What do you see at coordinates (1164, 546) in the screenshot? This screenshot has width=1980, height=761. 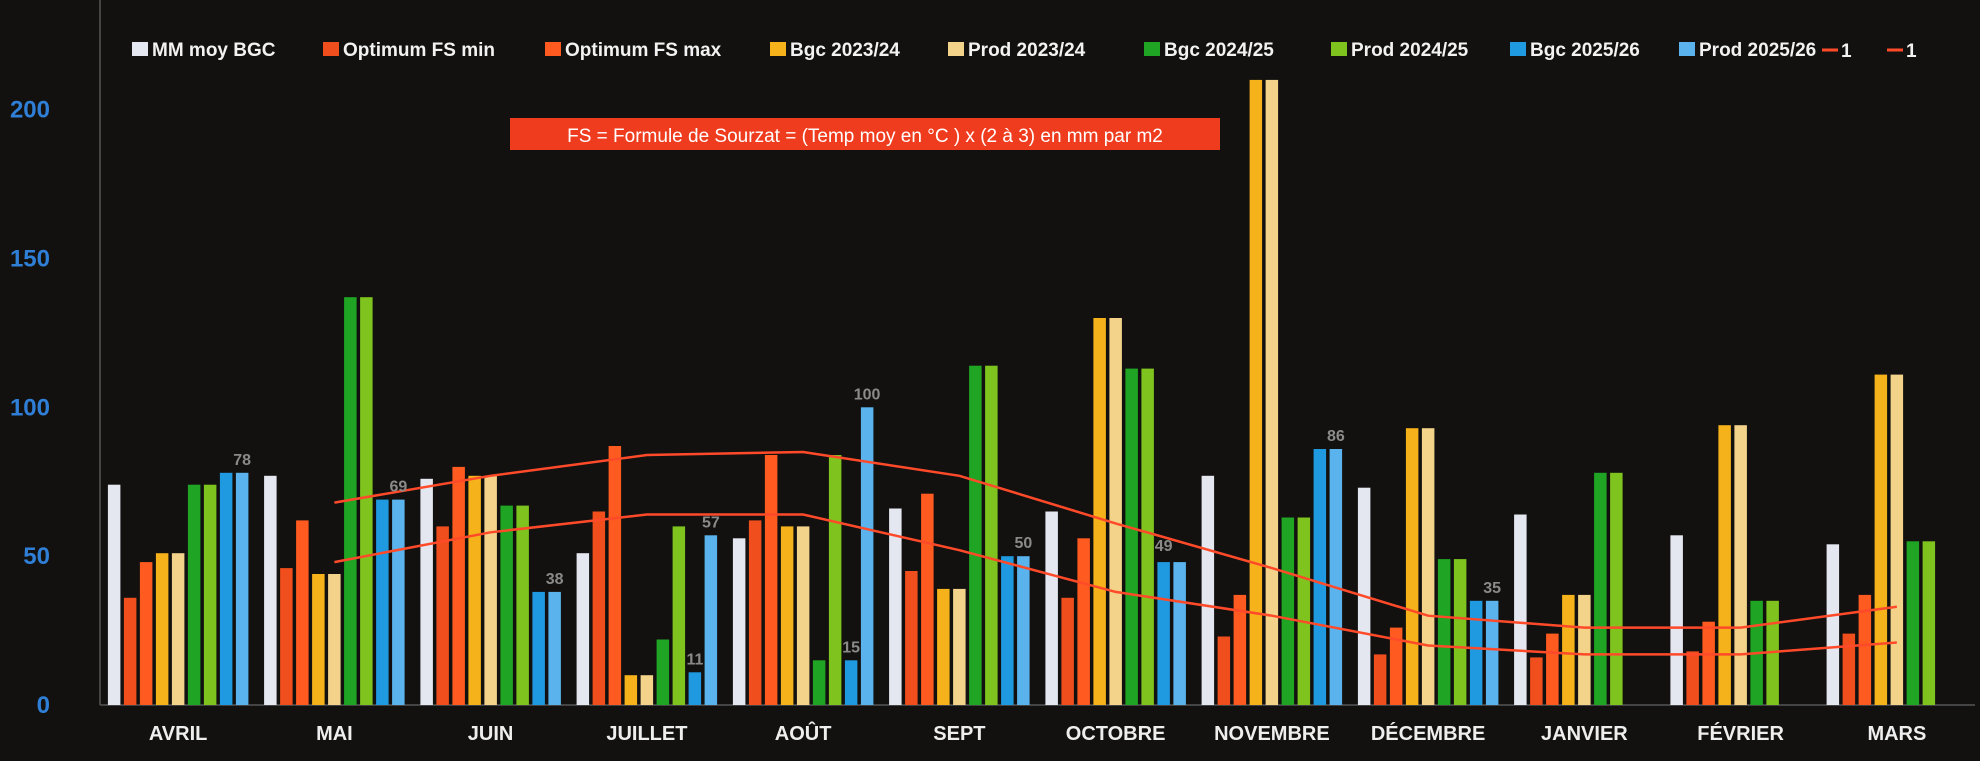 I see `data-label: 49` at bounding box center [1164, 546].